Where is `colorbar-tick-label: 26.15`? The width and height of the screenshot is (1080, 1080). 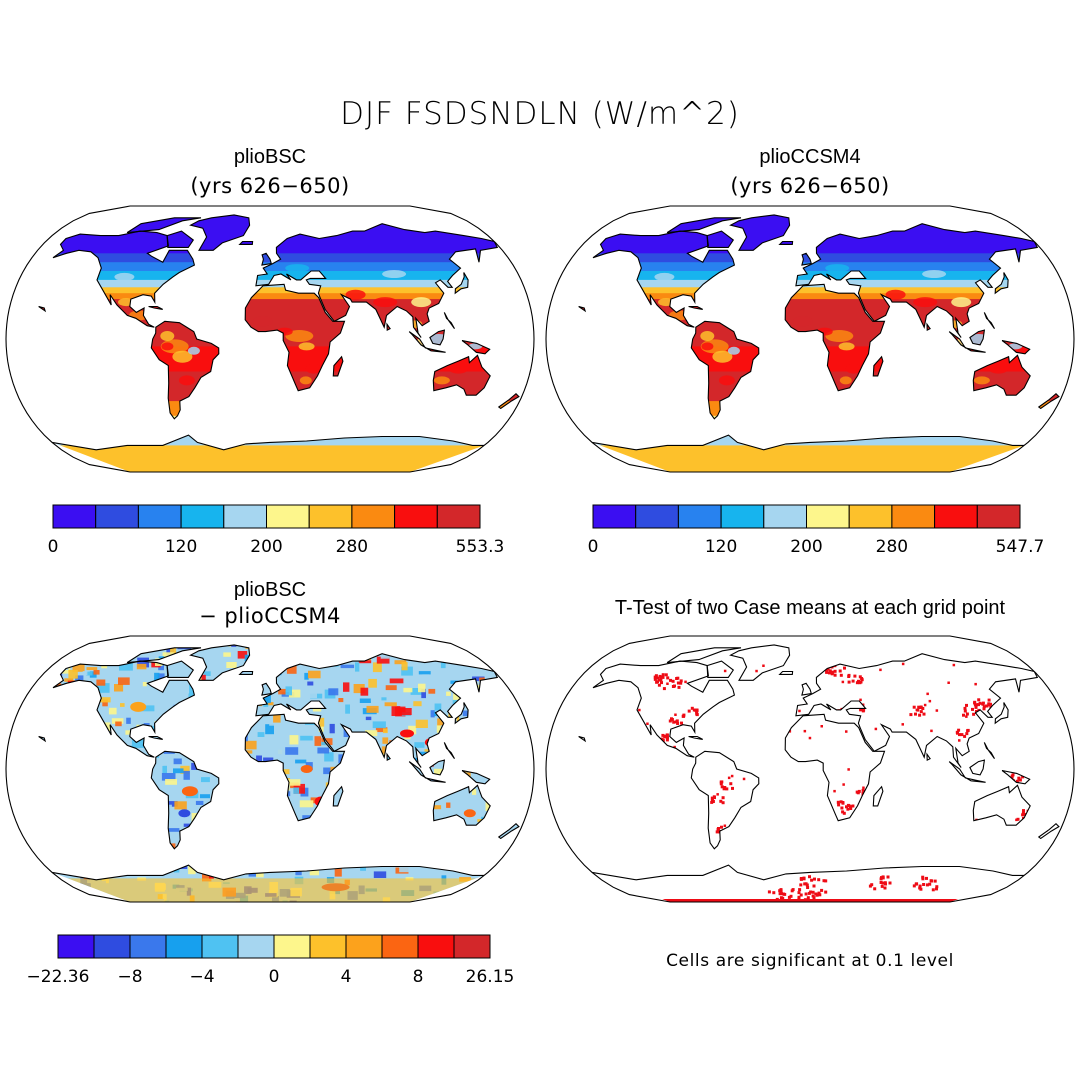
colorbar-tick-label: 26.15 is located at coordinates (490, 977).